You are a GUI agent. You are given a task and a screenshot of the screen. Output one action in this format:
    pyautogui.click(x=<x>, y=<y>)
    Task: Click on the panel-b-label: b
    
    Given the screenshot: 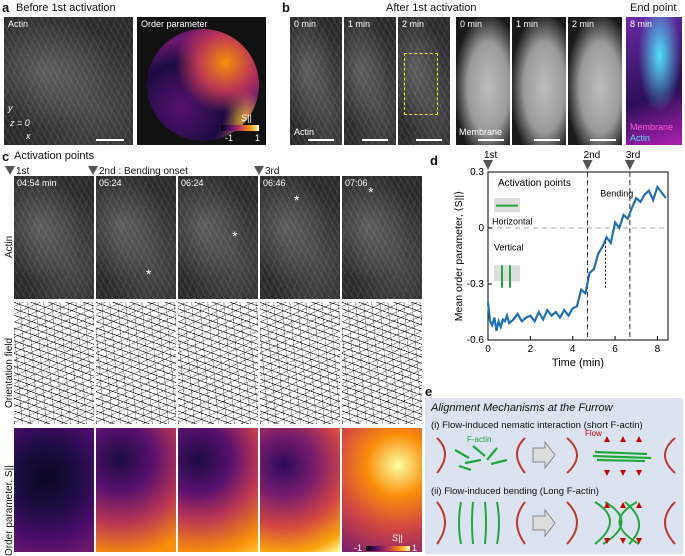 What is the action you would take?
    pyautogui.click(x=286, y=7)
    